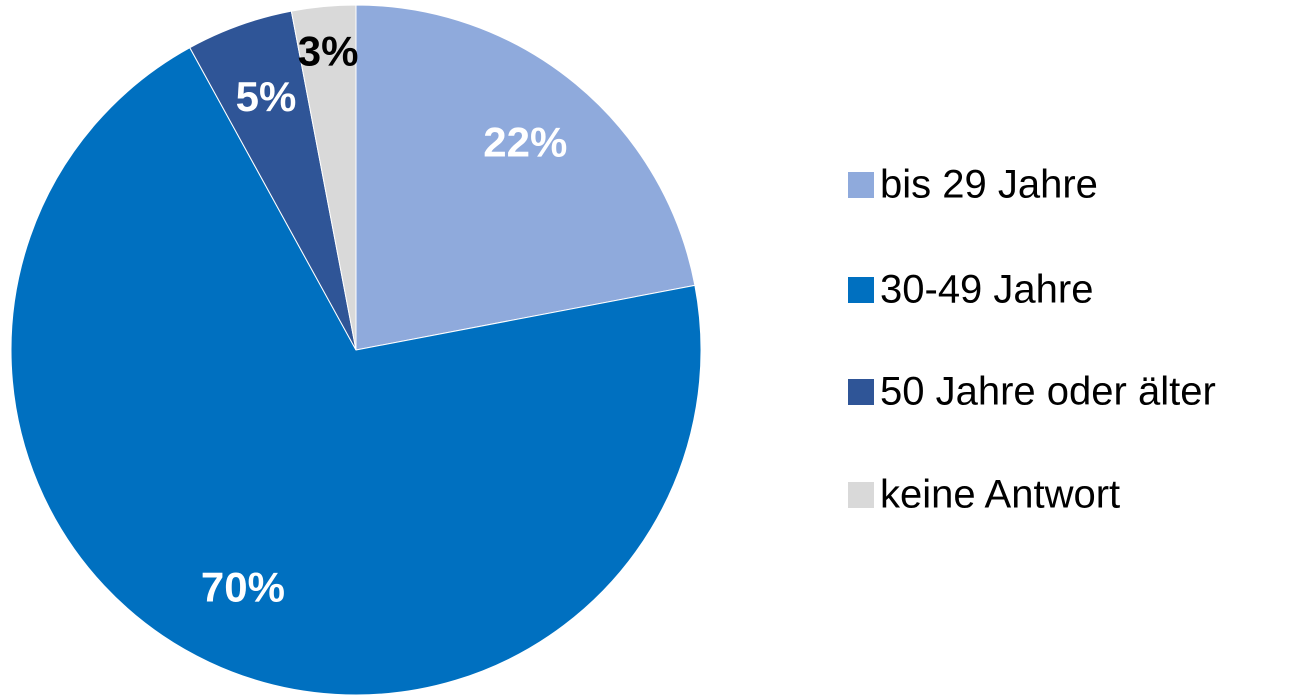 The height and width of the screenshot is (696, 1307). I want to click on legend-label: bis 29 Jahre, so click(989, 185).